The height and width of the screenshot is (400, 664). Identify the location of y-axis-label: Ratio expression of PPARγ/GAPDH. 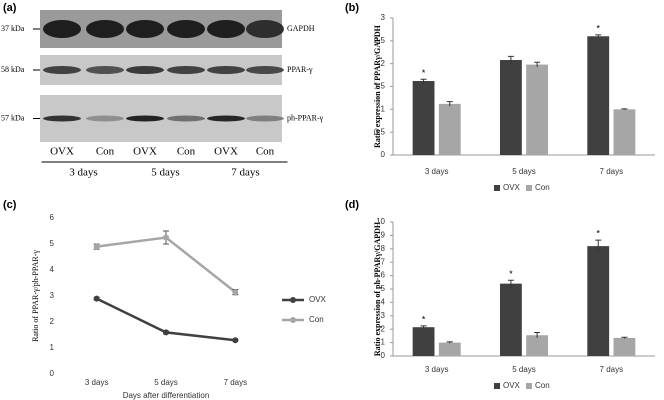
(377, 86).